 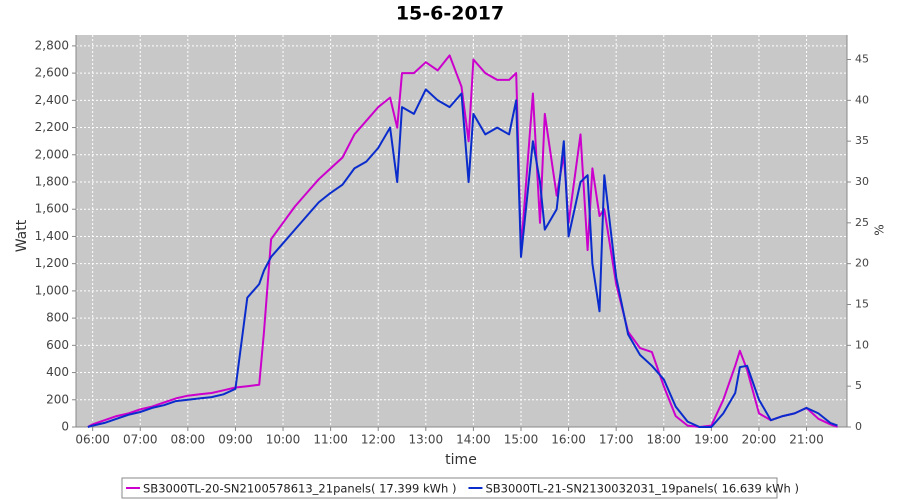 I want to click on x-tick-label: 17:00, so click(x=616, y=440).